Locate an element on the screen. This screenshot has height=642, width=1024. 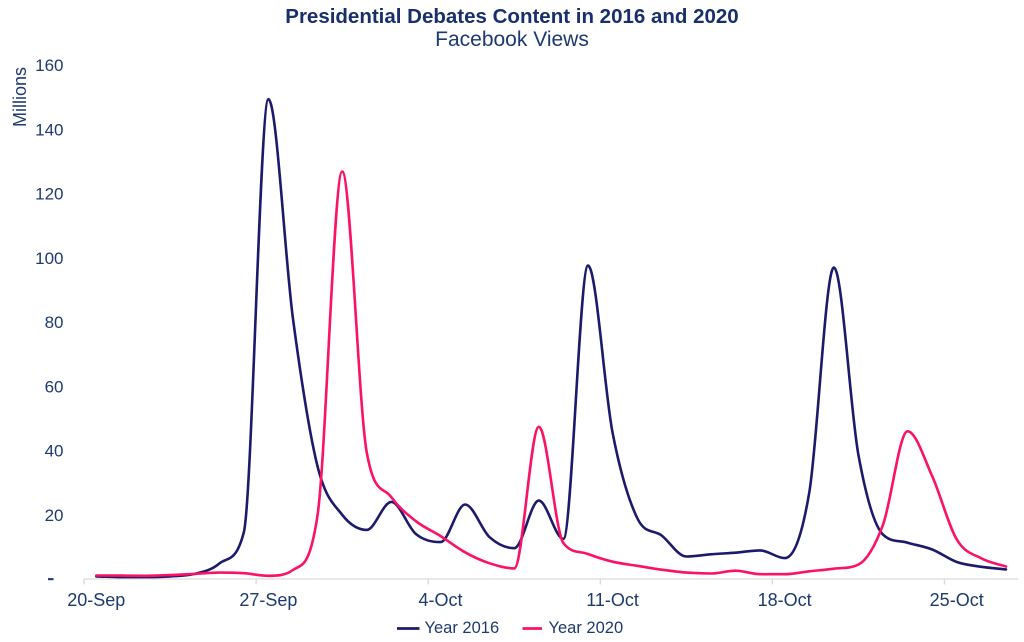
svg-text: 18-Oct is located at coordinates (785, 600).